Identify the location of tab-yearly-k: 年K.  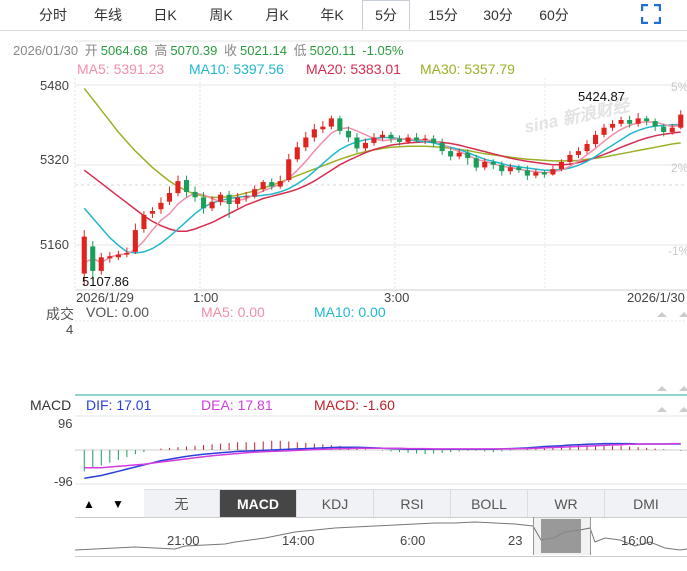
(332, 15).